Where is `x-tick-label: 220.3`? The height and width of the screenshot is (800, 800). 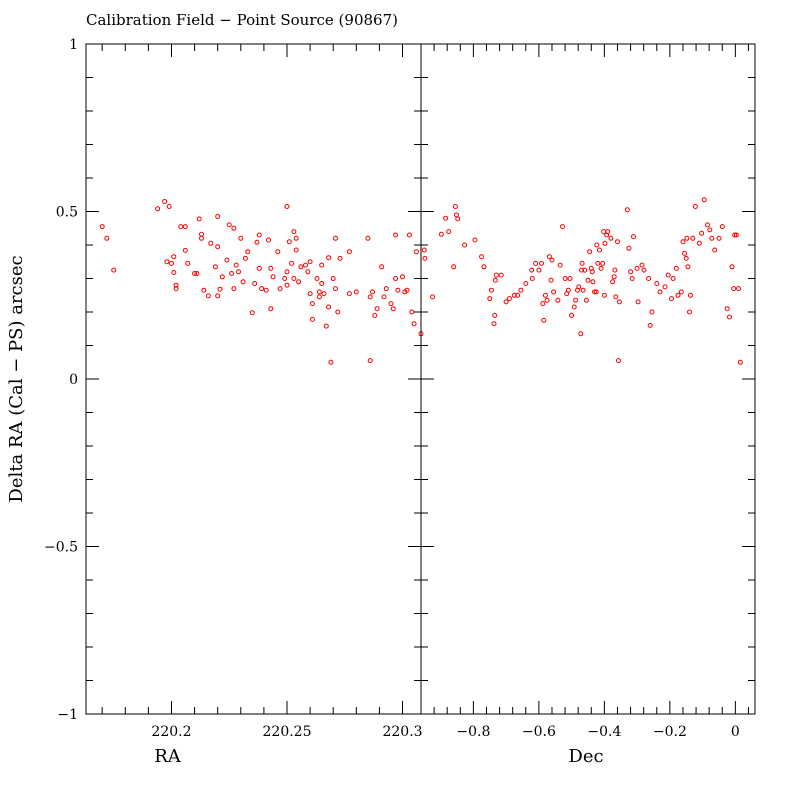
x-tick-label: 220.3 is located at coordinates (402, 732).